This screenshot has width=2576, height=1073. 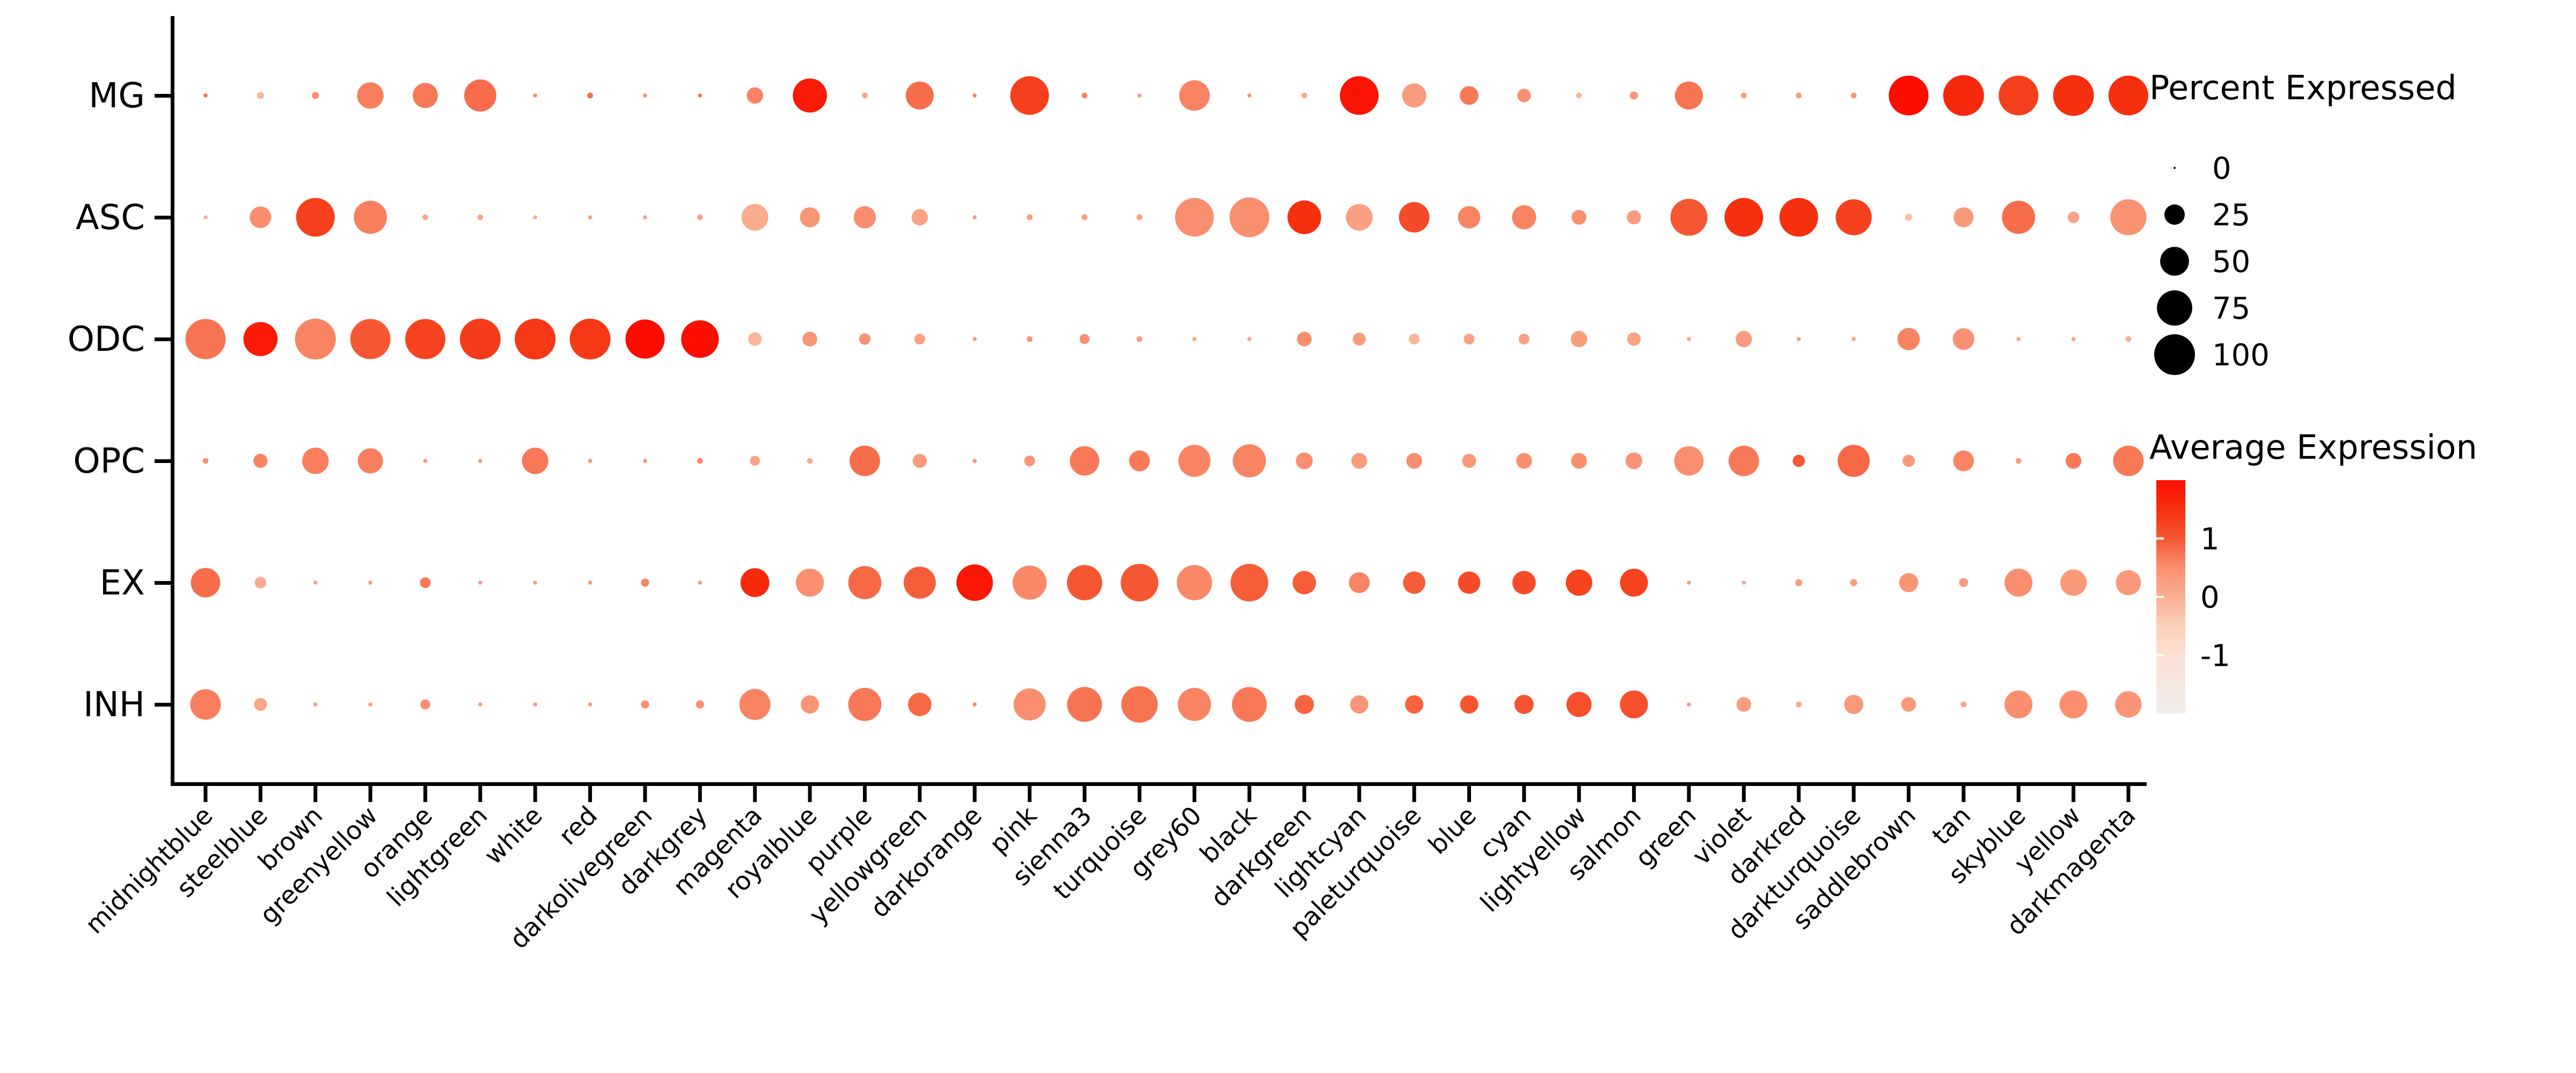 I want to click on y-tick-label: INH, so click(x=114, y=705).